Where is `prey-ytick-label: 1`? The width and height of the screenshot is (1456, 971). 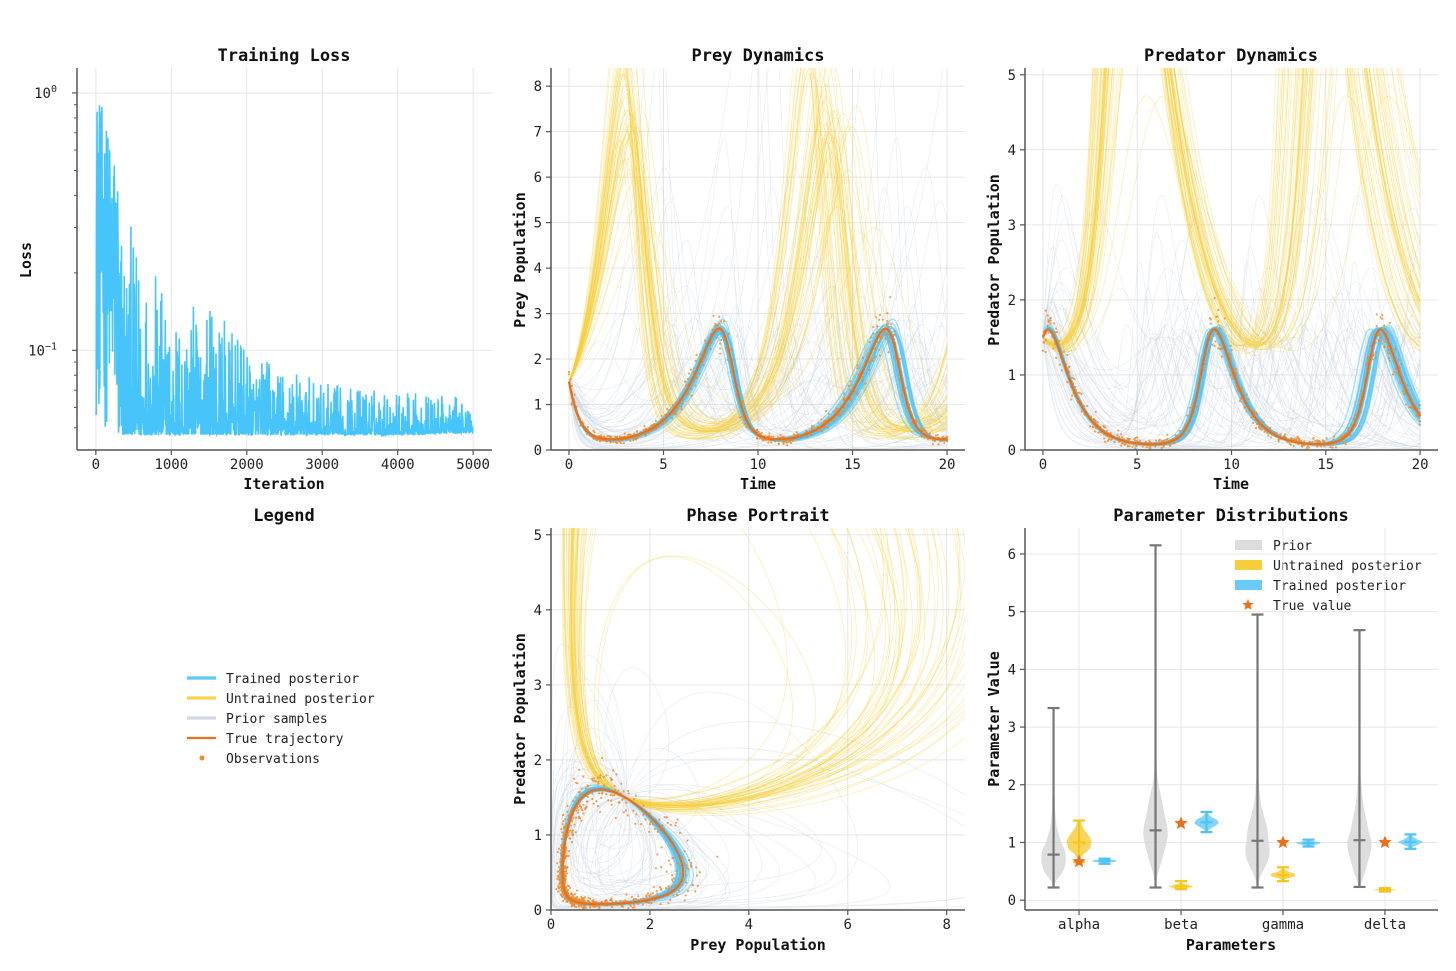
prey-ytick-label: 1 is located at coordinates (538, 406).